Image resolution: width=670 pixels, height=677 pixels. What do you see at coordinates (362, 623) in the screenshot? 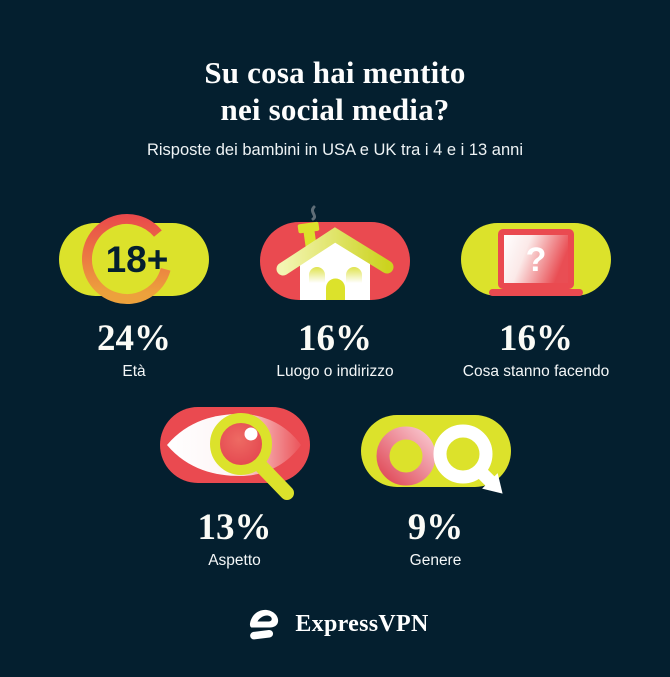
I see `brand-wordmark: ExpressVPN` at bounding box center [362, 623].